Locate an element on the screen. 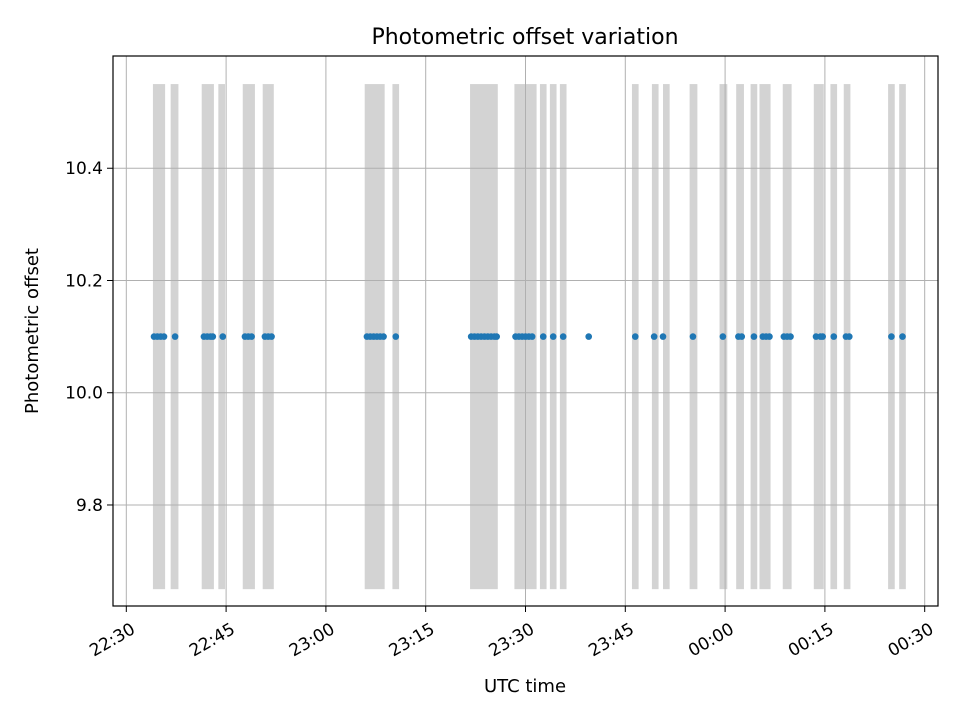  highlight-band is located at coordinates (666, 337).